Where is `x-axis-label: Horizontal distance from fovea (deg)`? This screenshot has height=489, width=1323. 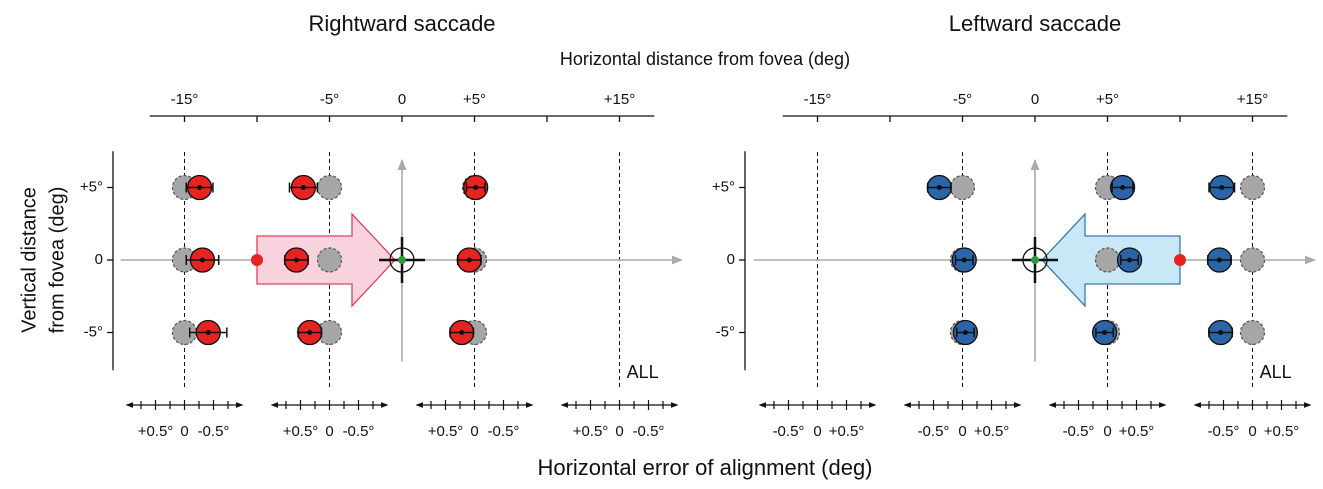 x-axis-label: Horizontal distance from fovea (deg) is located at coordinates (705, 59).